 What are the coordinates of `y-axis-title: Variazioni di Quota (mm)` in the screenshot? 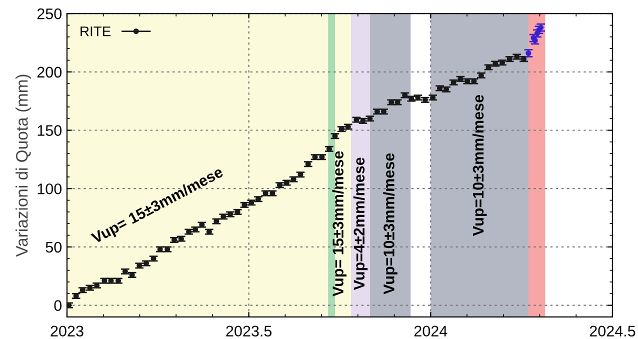 It's located at (24, 165).